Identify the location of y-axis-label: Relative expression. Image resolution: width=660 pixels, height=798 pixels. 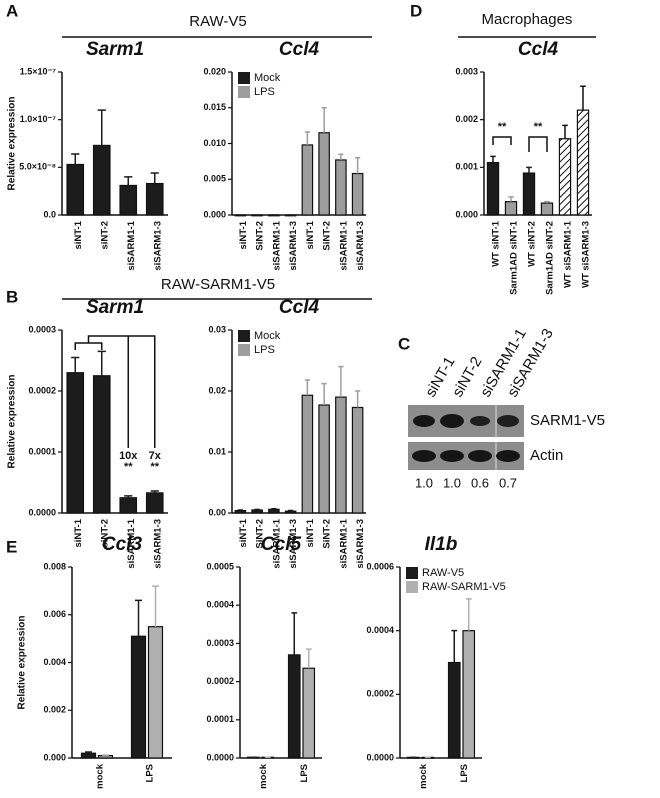
(22, 663).